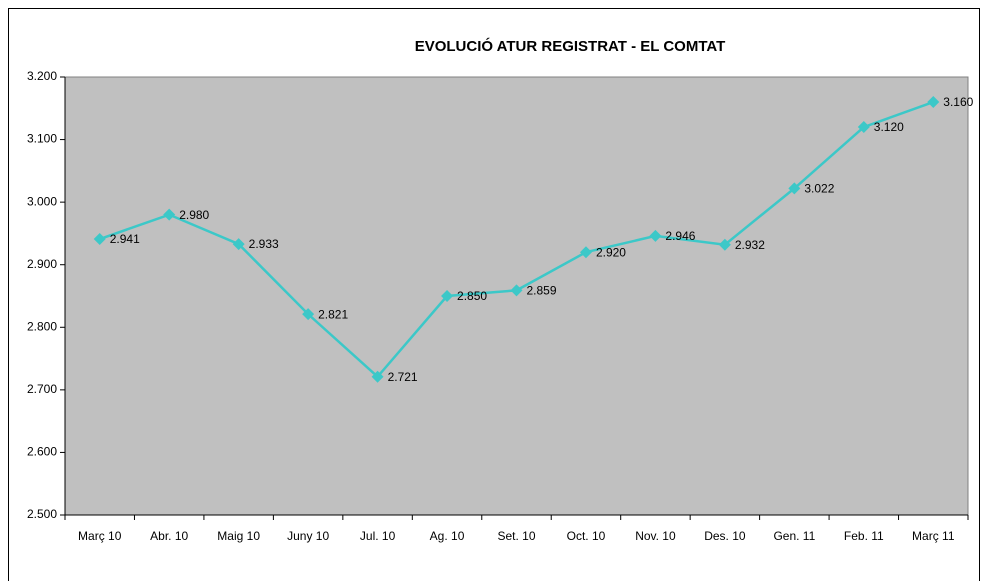 The height and width of the screenshot is (581, 989). What do you see at coordinates (655, 536) in the screenshot?
I see `x-tick-label: Nov. 10` at bounding box center [655, 536].